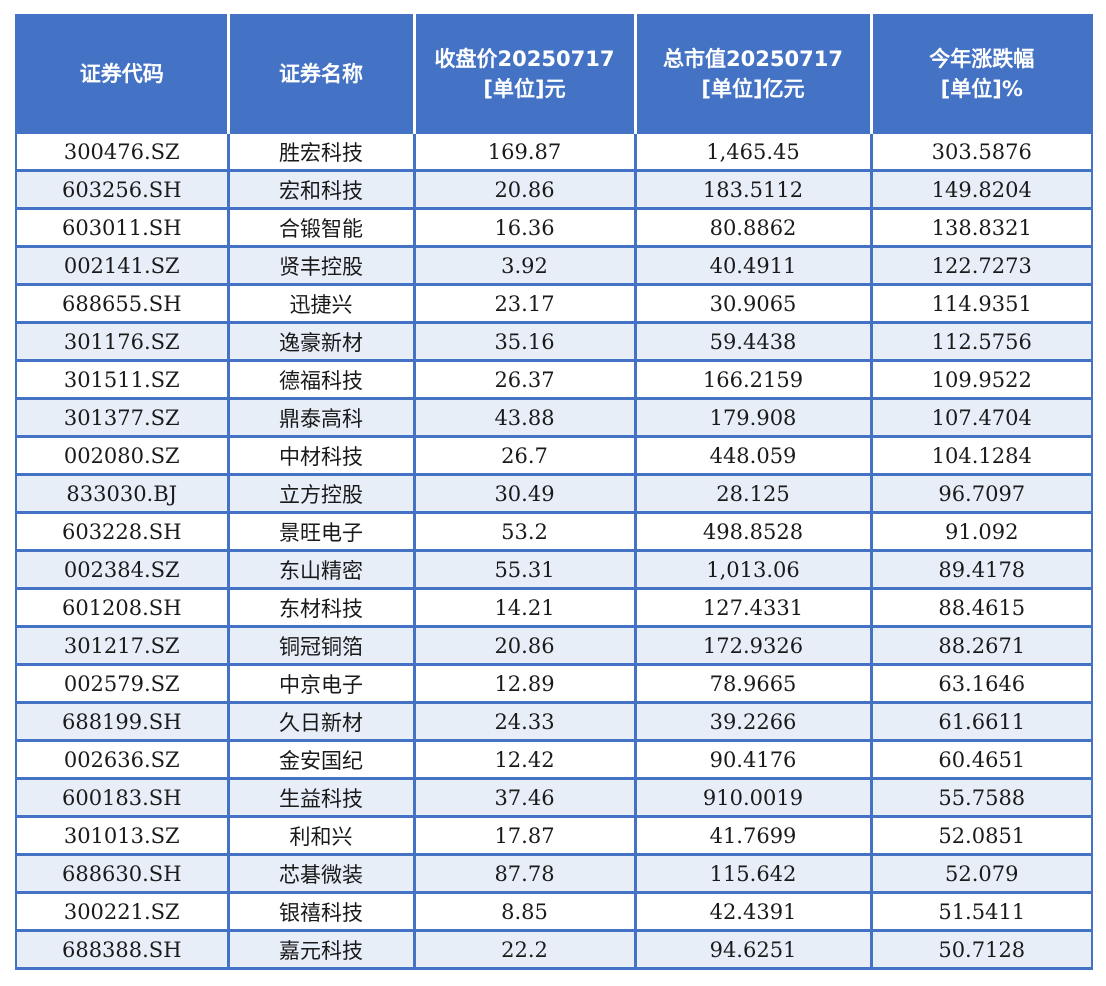  Describe the element at coordinates (321, 722) in the screenshot. I see `cell-name: 久日新材` at that location.